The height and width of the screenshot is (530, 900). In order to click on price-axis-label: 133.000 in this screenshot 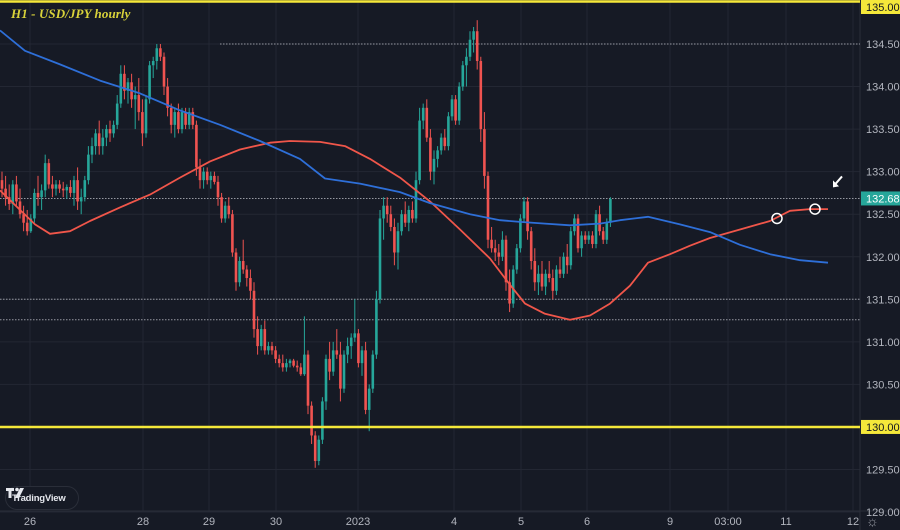, I will do `click(883, 173)`.